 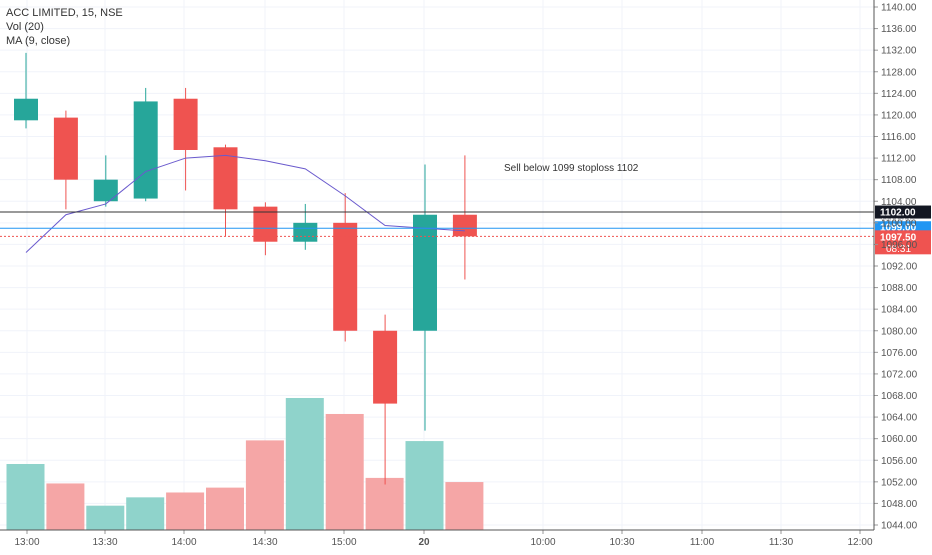 What do you see at coordinates (899, 331) in the screenshot?
I see `price-tick-label: 1080.00` at bounding box center [899, 331].